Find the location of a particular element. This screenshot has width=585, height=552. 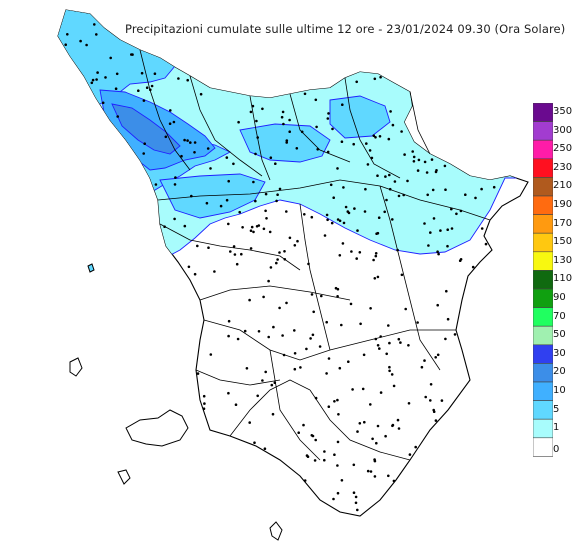

legend-label-150: 150 is located at coordinates (563, 242).